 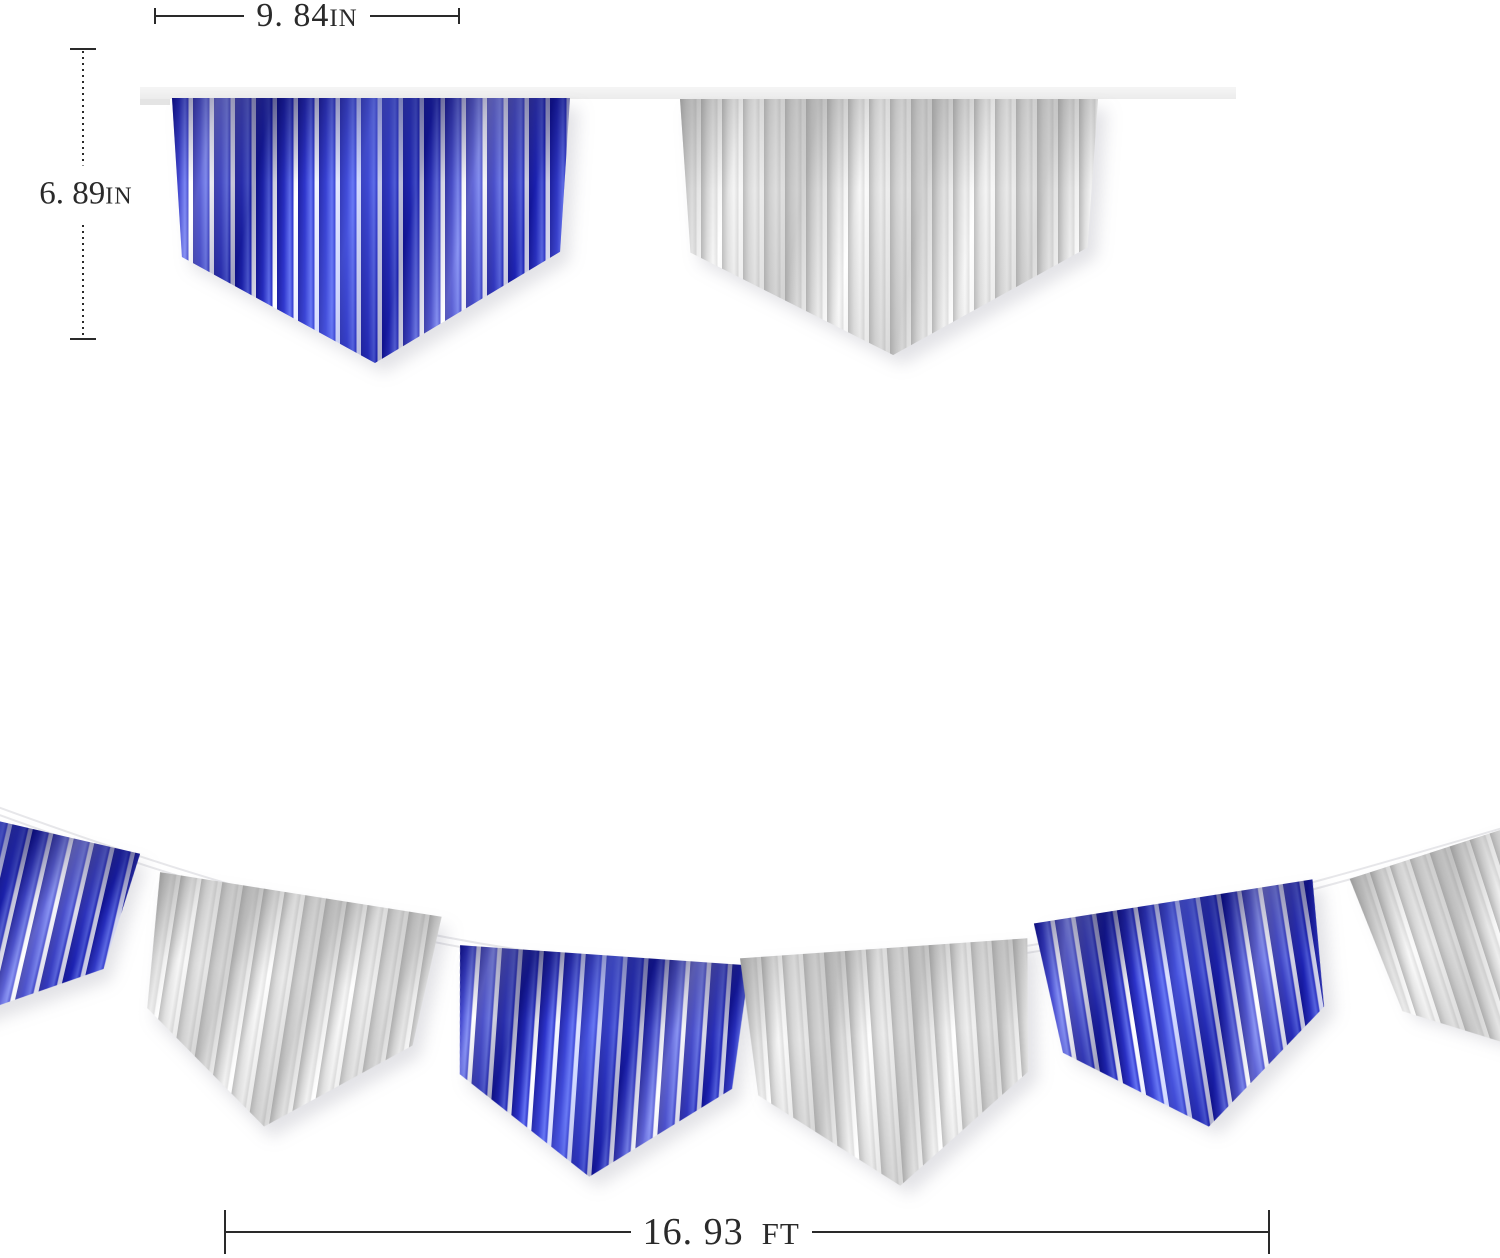 I want to click on height-dimension-label: 6. 89 IN, so click(x=86, y=194).